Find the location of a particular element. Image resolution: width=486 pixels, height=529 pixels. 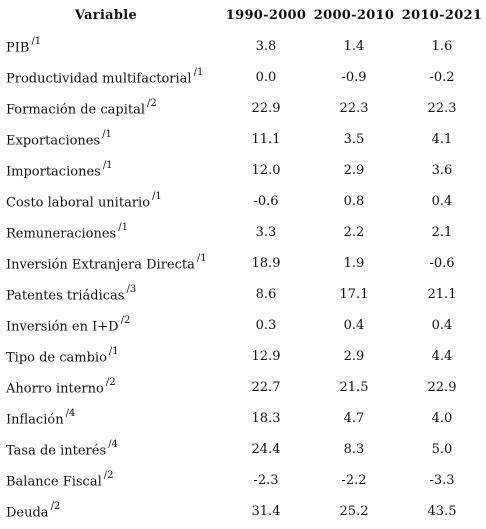

row-value-period-2: 2.2 is located at coordinates (354, 232).